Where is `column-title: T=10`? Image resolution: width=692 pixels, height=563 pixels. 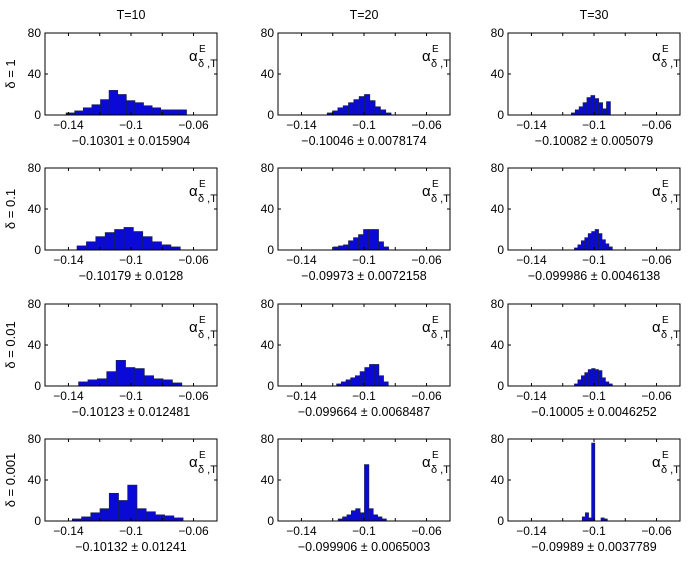 column-title: T=10 is located at coordinates (131, 15).